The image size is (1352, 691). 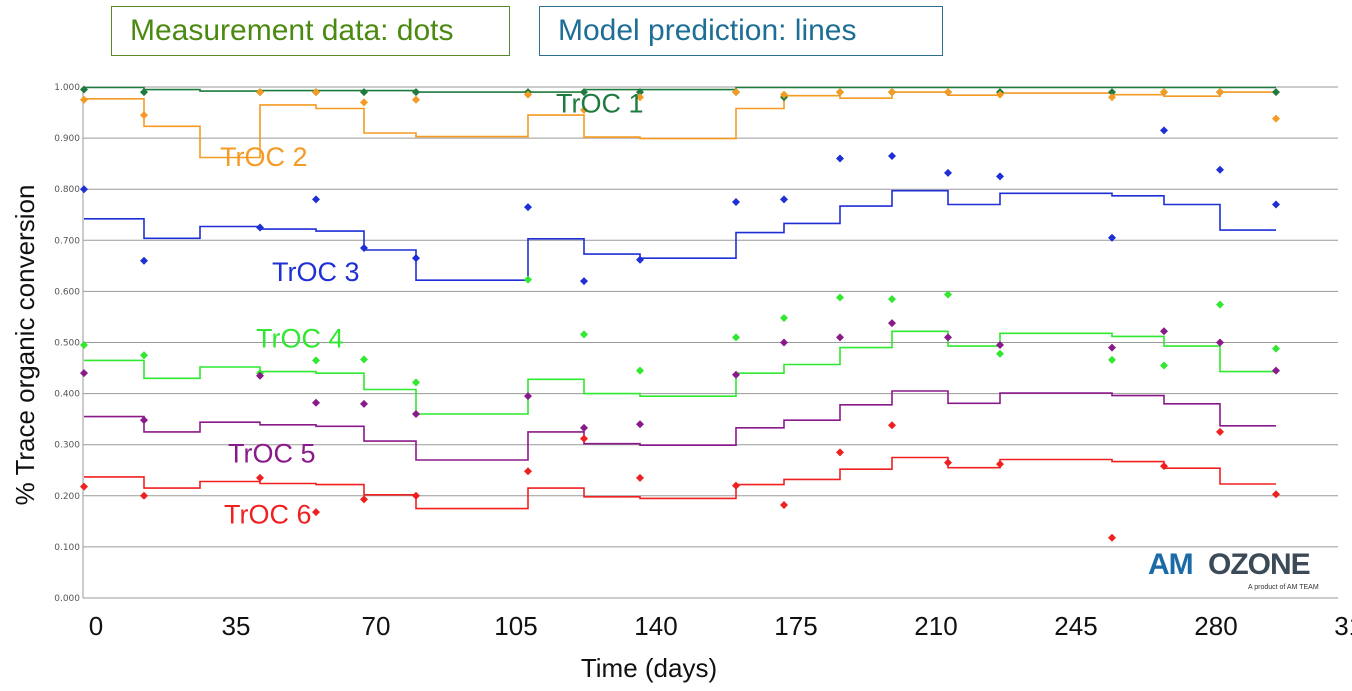 I want to click on x-tick-labels: 0 35 70 105 140 175 210 245 280 315, so click(x=720, y=626).